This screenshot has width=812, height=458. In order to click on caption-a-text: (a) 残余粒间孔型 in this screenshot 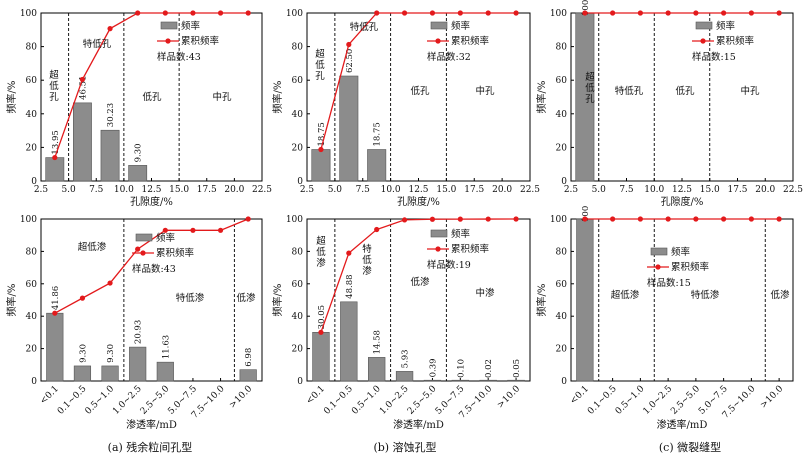, I will do `click(150, 447)`.